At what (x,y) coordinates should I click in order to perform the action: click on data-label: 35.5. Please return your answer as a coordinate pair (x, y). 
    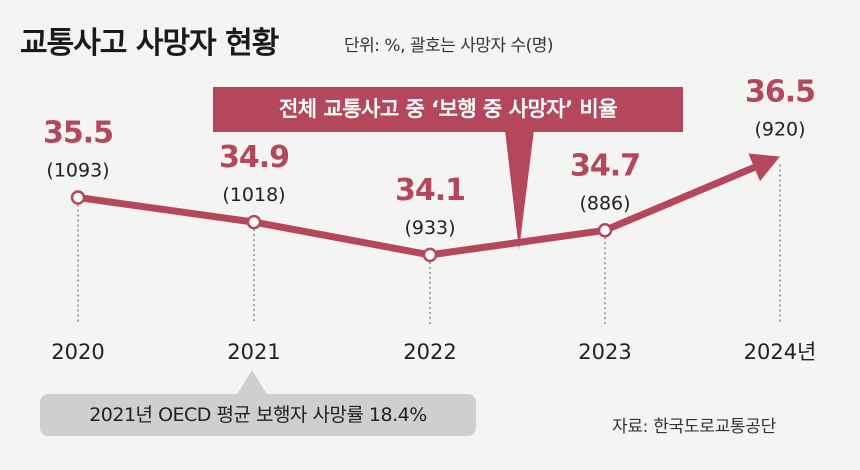
    Looking at the image, I should click on (78, 133).